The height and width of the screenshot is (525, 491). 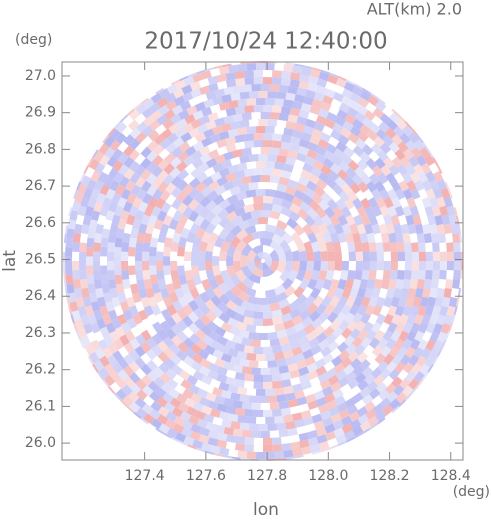 What do you see at coordinates (389, 476) in the screenshot?
I see `x-tick-label: 128.2` at bounding box center [389, 476].